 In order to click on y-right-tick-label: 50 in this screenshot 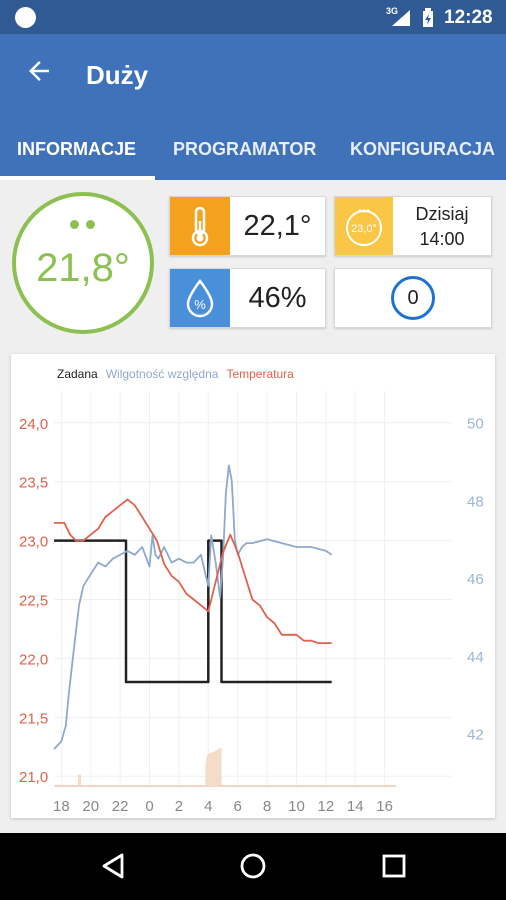, I will do `click(475, 424)`.